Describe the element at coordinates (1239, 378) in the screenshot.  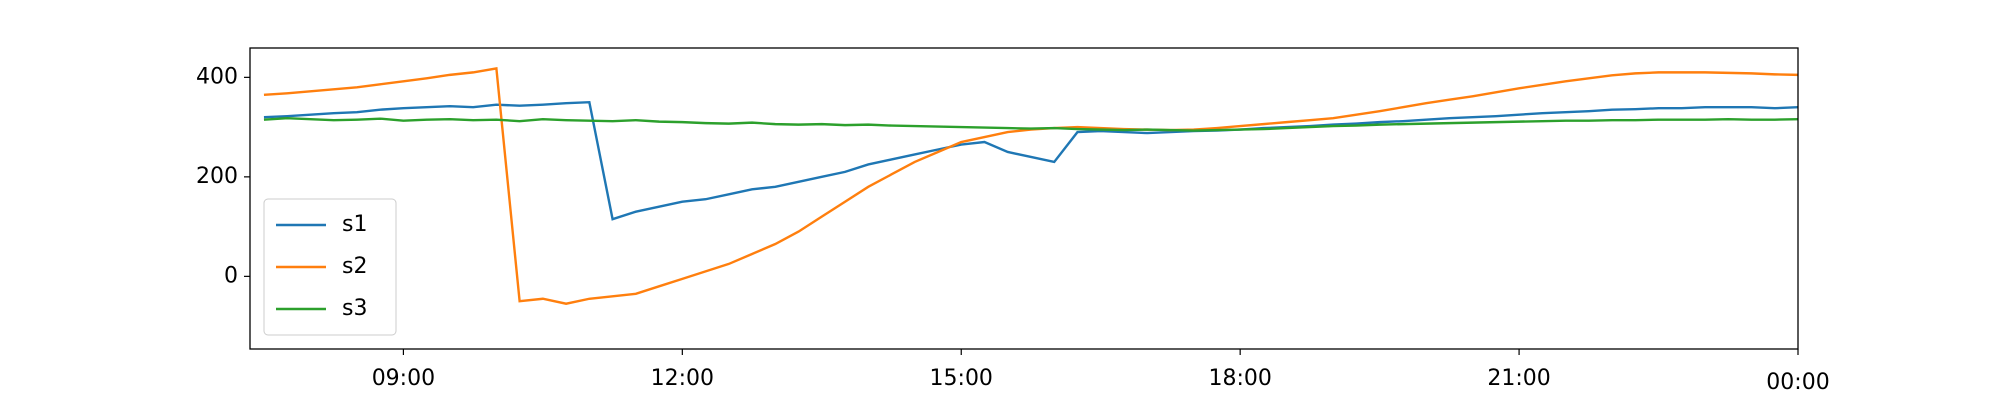
I see `x-tick-label: 18:00` at that location.